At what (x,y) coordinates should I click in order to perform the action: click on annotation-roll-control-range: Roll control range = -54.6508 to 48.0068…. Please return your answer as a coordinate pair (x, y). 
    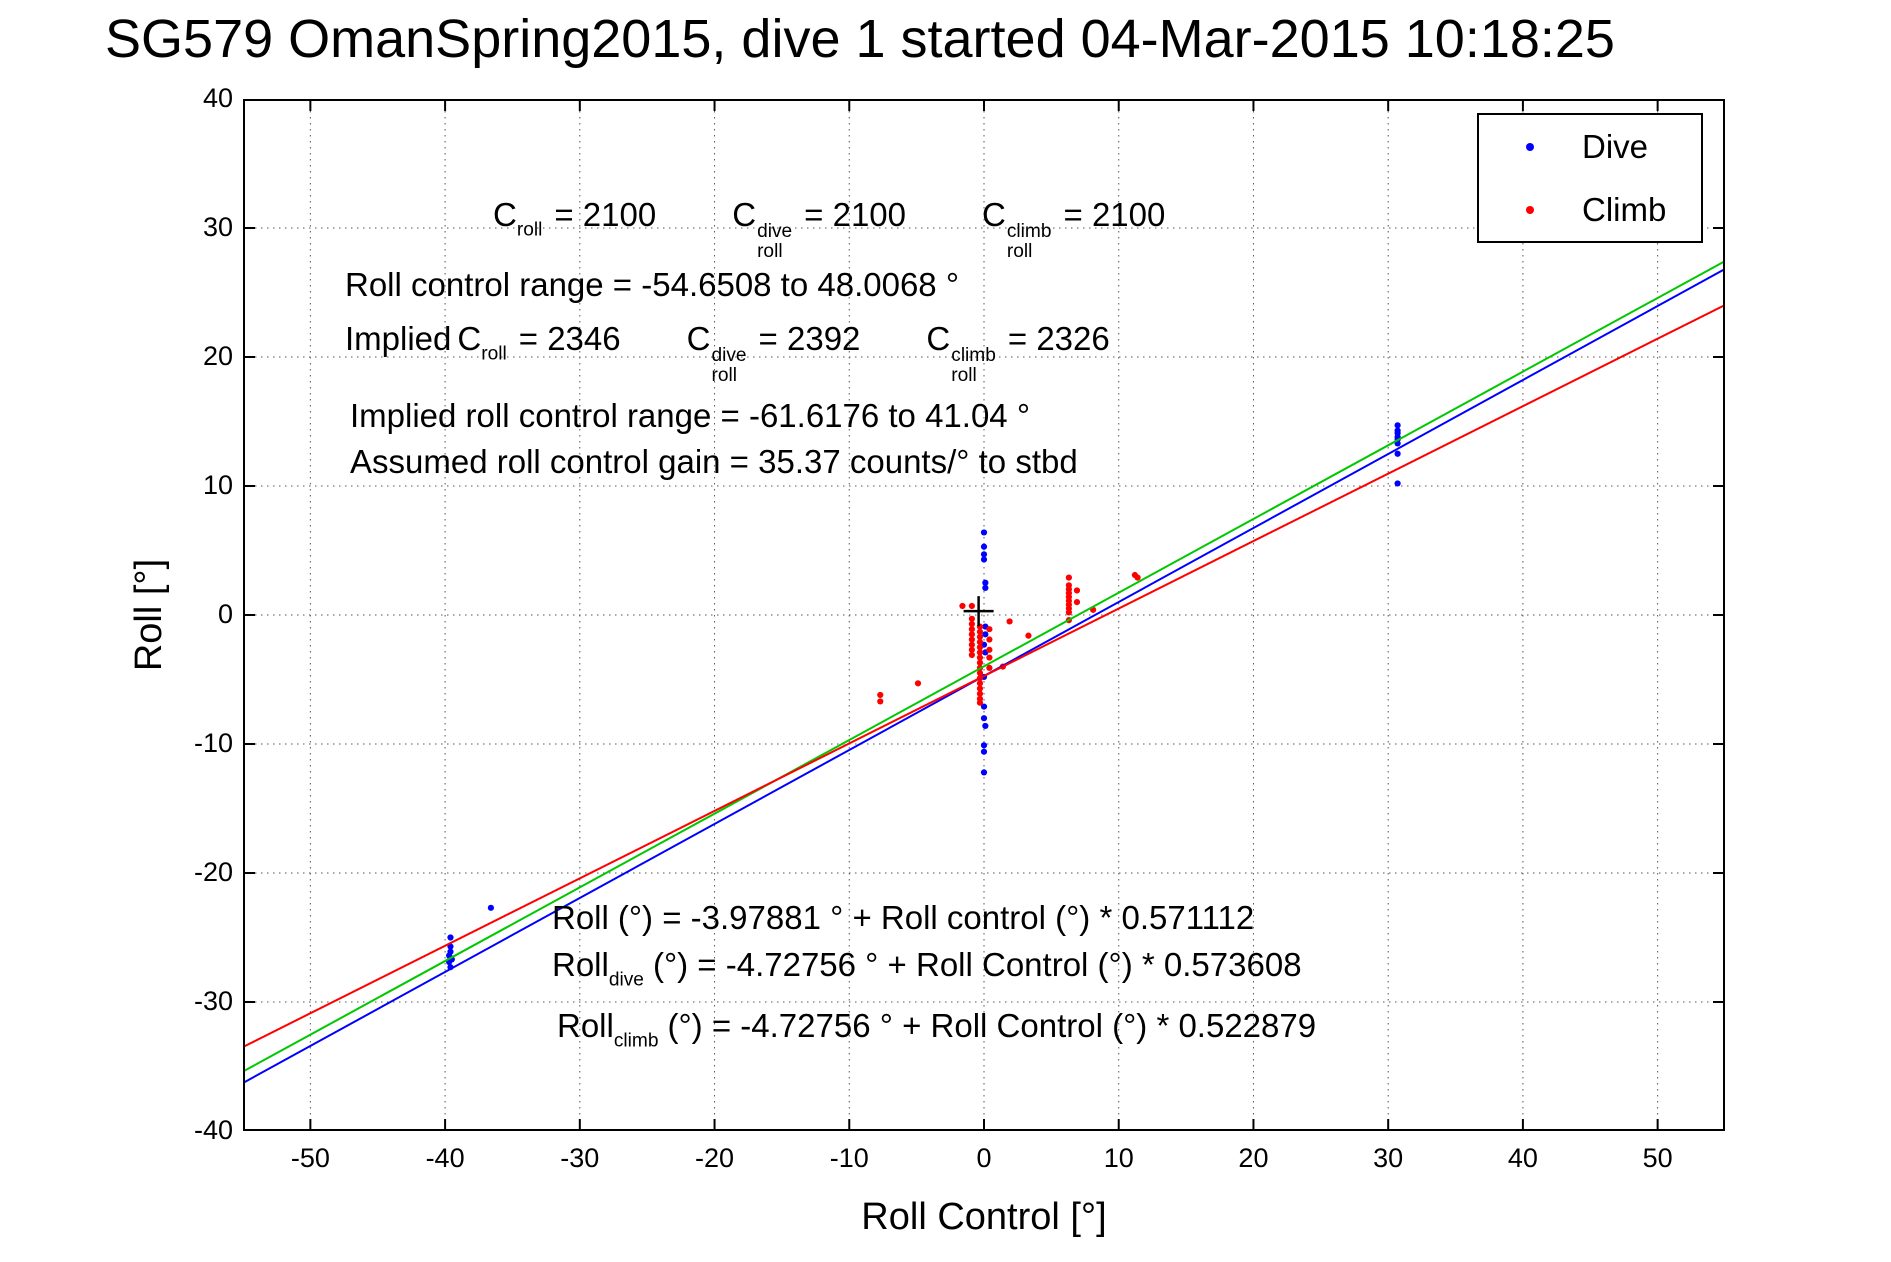
    Looking at the image, I should click on (652, 284).